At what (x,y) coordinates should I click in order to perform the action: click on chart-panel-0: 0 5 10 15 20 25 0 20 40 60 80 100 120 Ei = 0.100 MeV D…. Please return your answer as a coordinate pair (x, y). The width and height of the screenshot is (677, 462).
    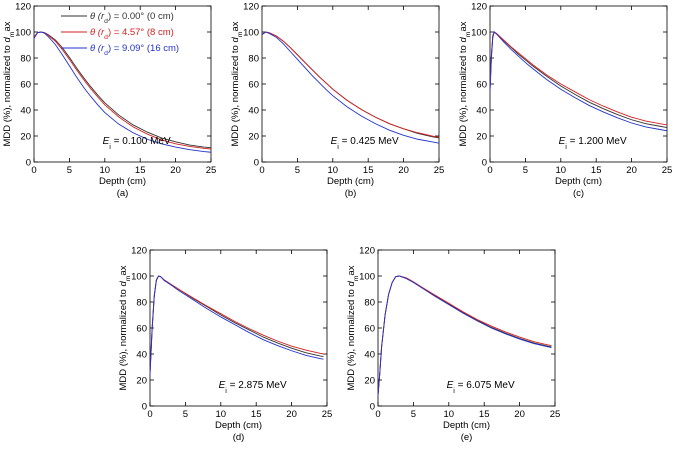
    Looking at the image, I should click on (109, 101).